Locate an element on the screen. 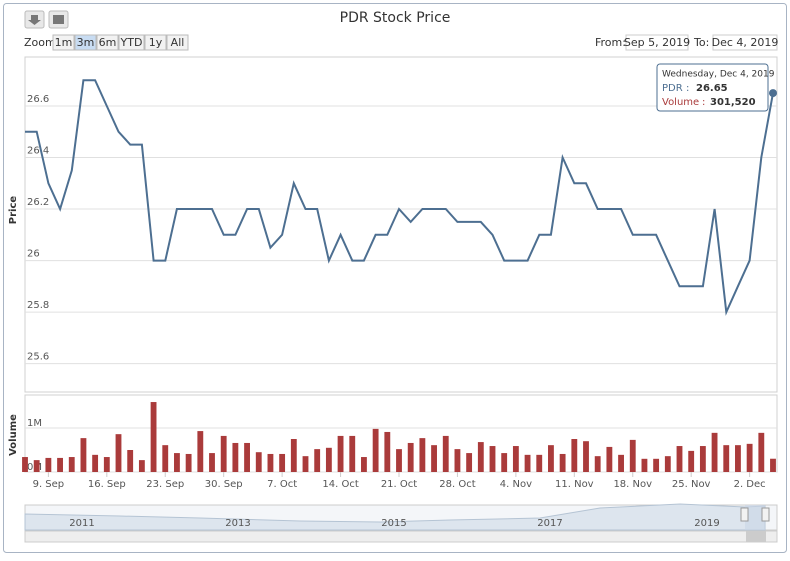 The image size is (790, 561). x-tick-label: 18. Nov is located at coordinates (632, 484).